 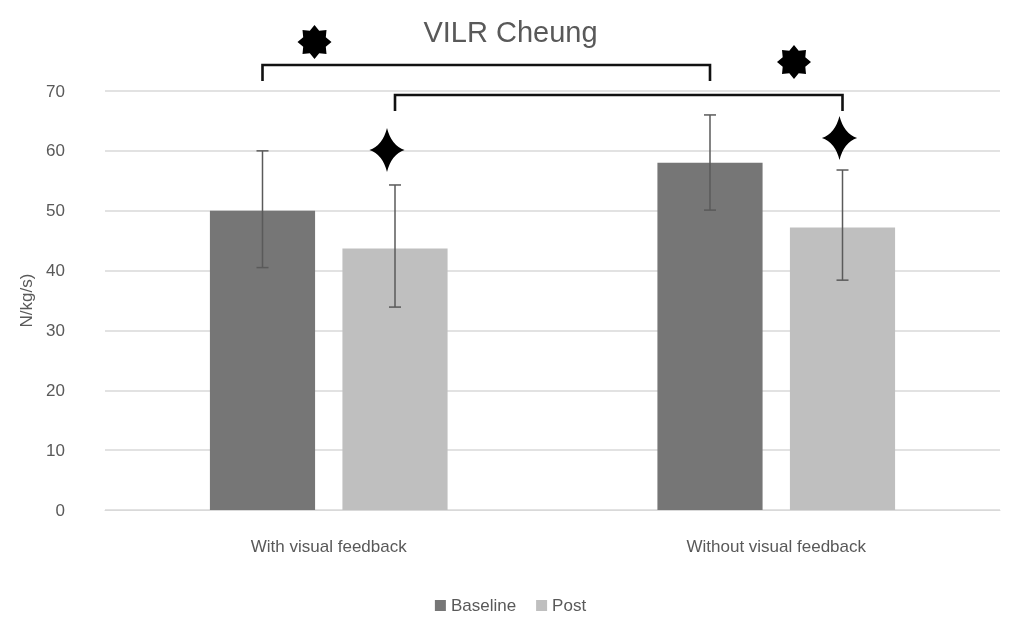 I want to click on y-tick-label: 10, so click(x=55, y=450).